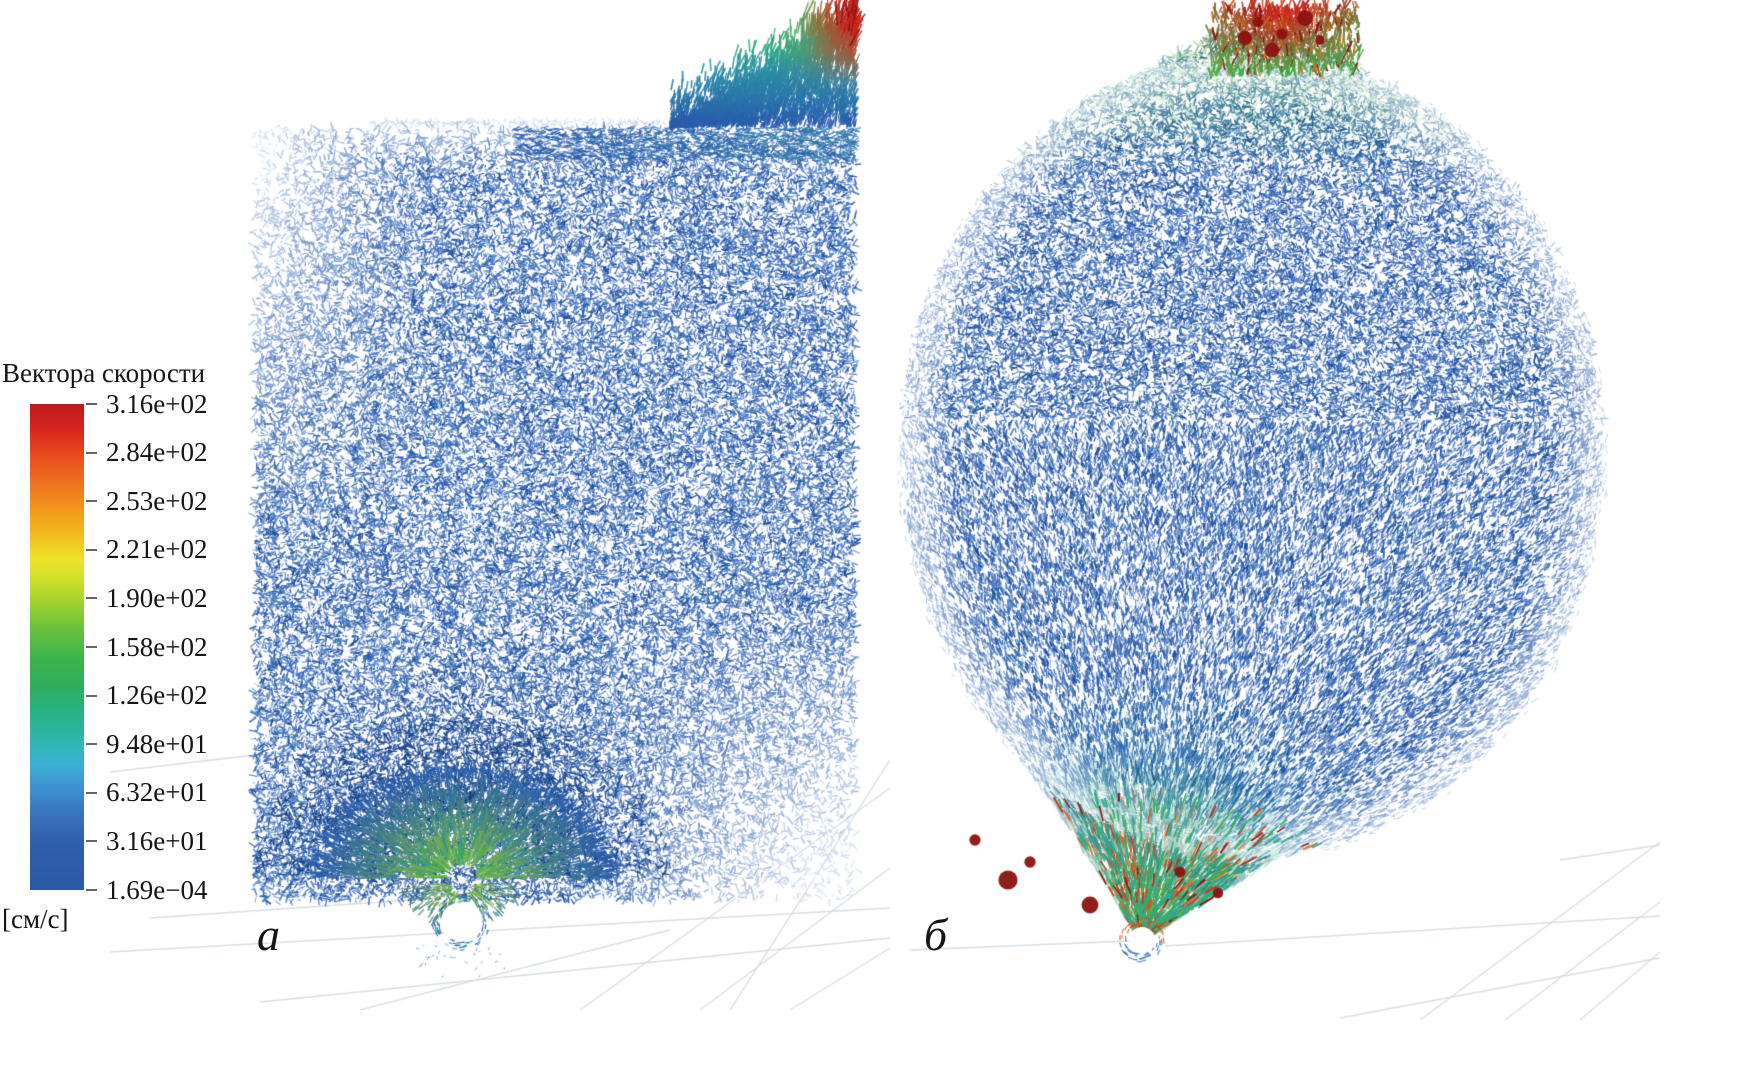 The height and width of the screenshot is (1065, 1739). I want to click on tick-label: 9.48e+01, so click(157, 743).